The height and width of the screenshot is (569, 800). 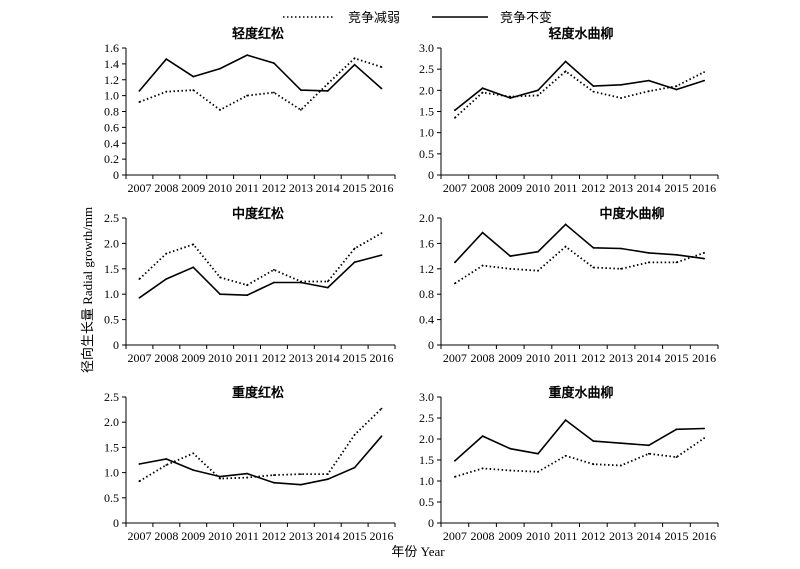 What do you see at coordinates (258, 392) in the screenshot?
I see `panel-title: 重度红松` at bounding box center [258, 392].